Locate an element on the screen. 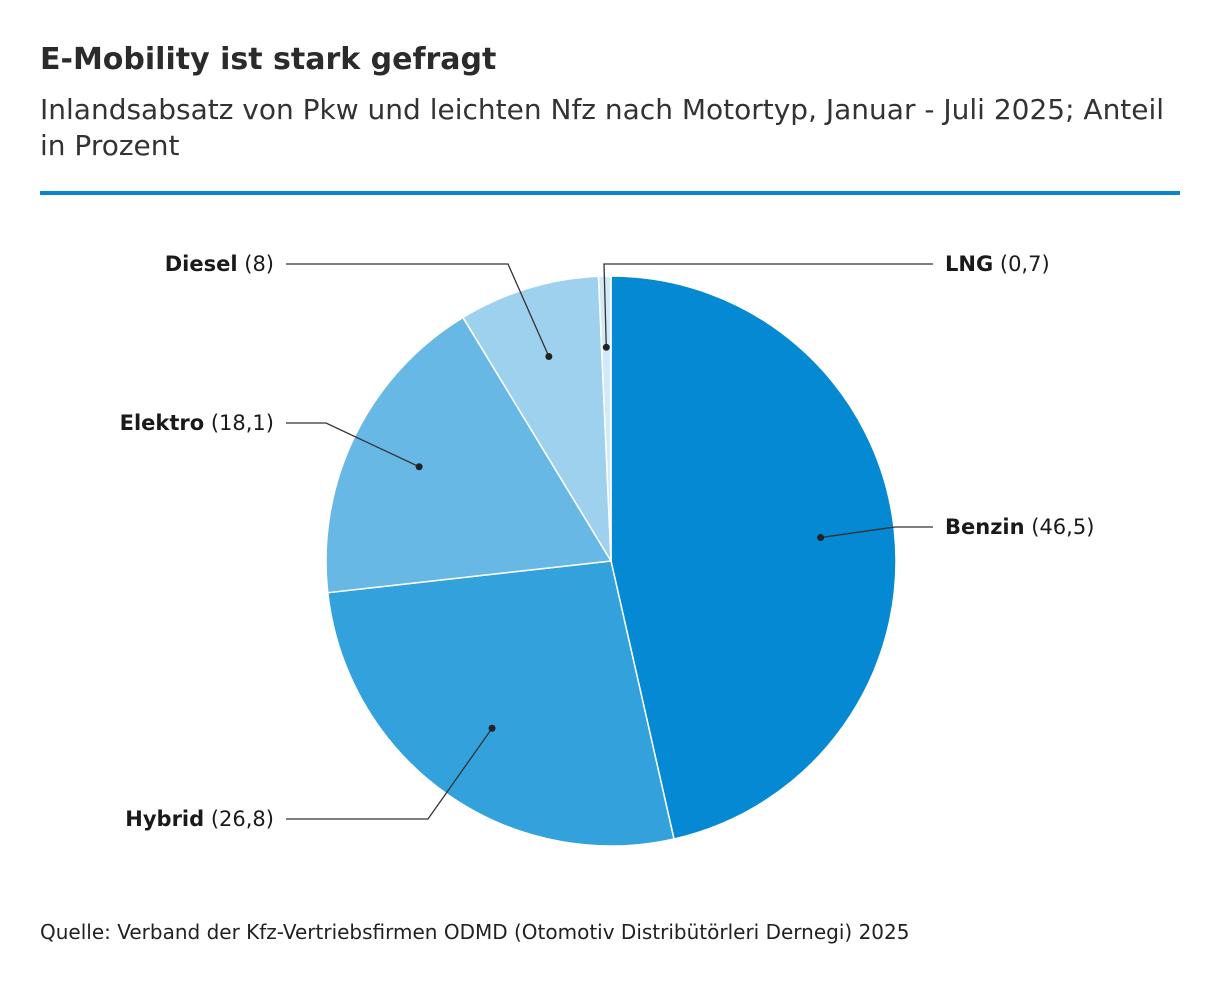 The image size is (1220, 988). slice-label-diesel: Diesel (8) is located at coordinates (219, 264).